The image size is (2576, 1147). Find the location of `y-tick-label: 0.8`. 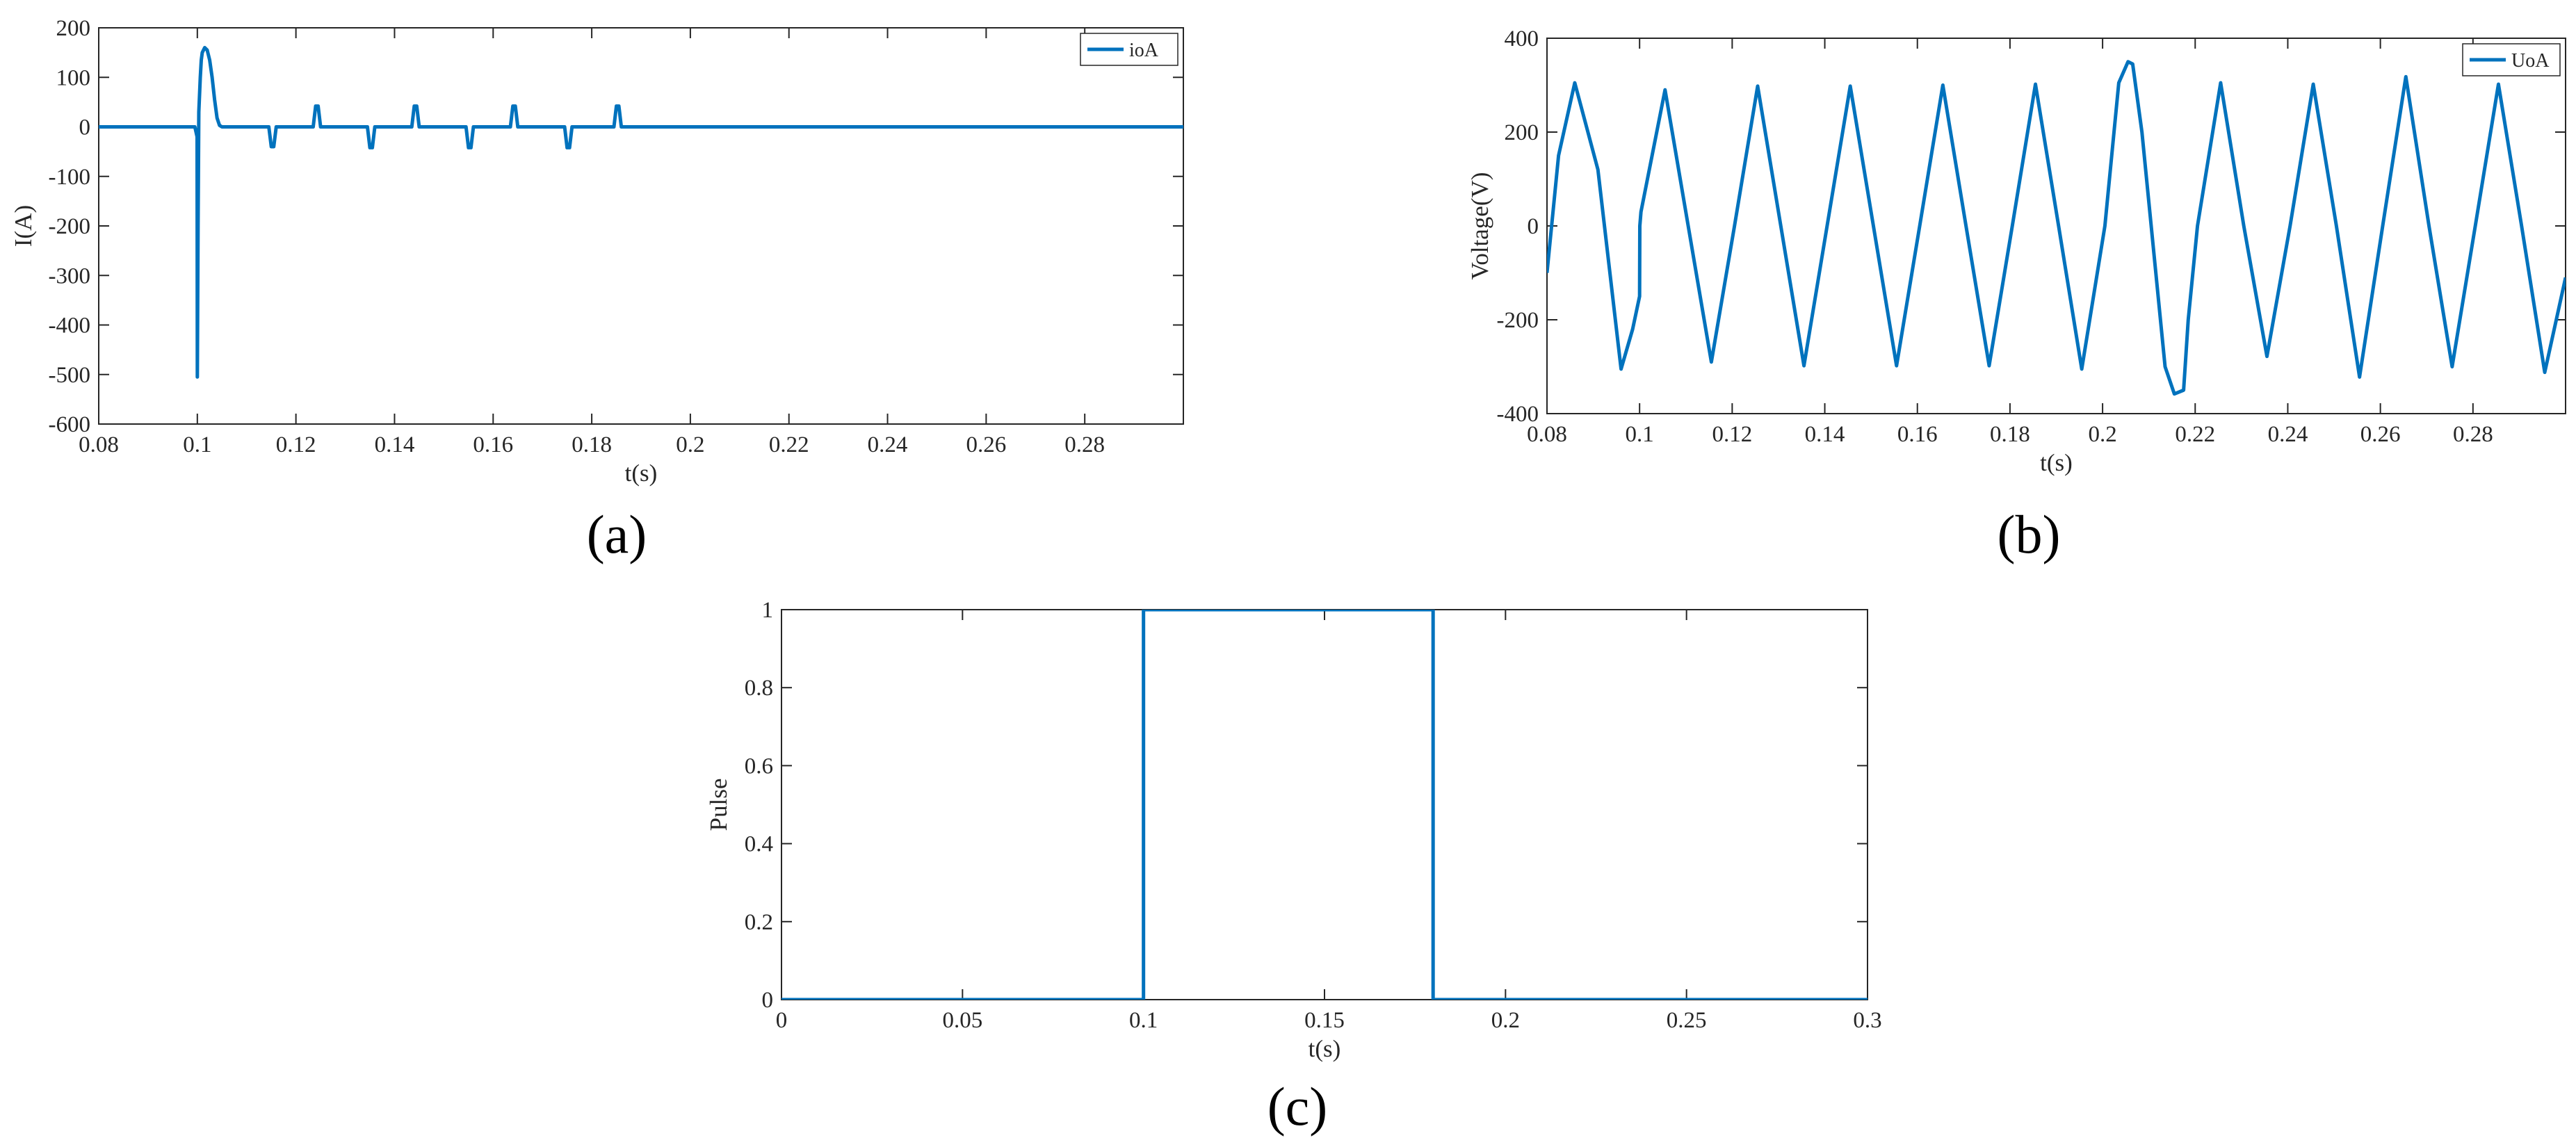

y-tick-label: 0.8 is located at coordinates (759, 688).